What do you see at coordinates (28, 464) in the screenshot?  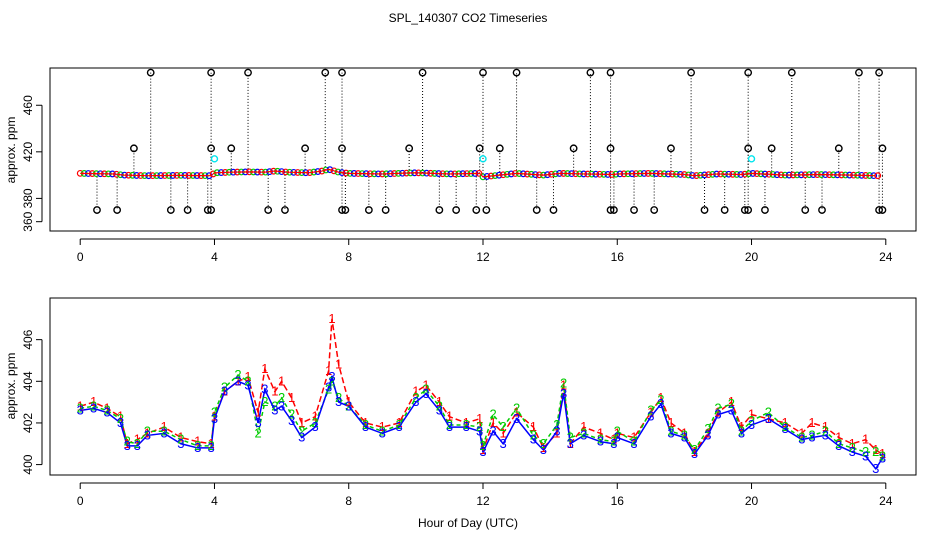 I see `bottom-y-tick-label: 400` at bounding box center [28, 464].